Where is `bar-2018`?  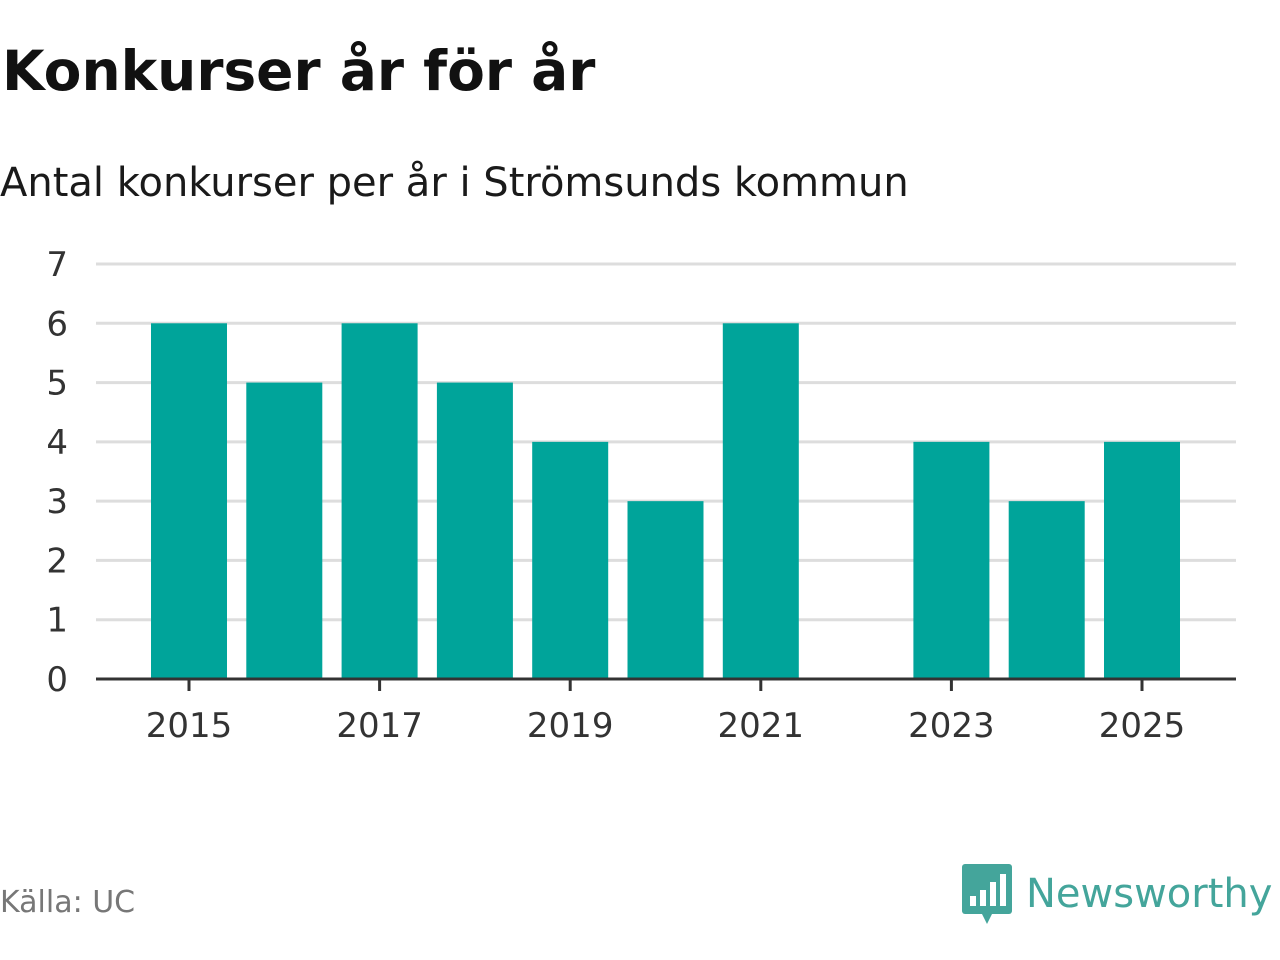
bar-2018 is located at coordinates (474, 530).